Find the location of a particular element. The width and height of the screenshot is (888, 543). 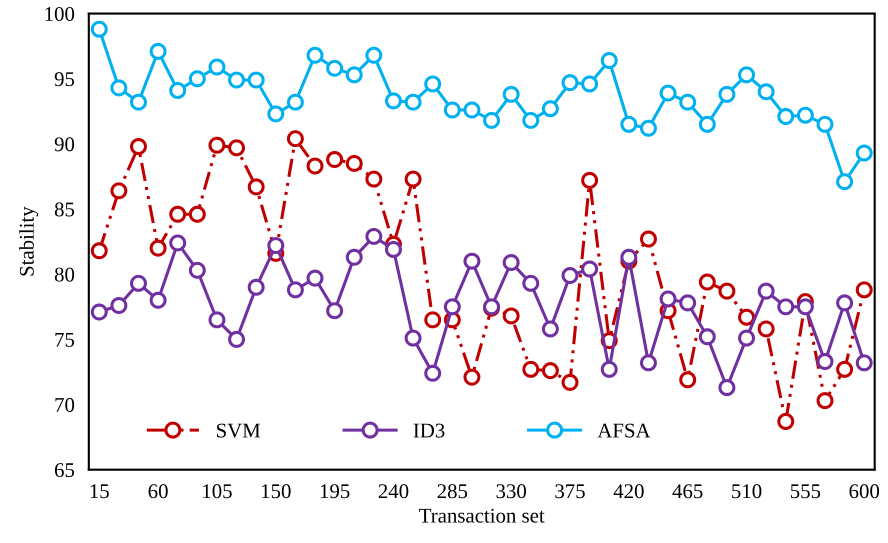

x-tick-label: 15 is located at coordinates (99, 491).